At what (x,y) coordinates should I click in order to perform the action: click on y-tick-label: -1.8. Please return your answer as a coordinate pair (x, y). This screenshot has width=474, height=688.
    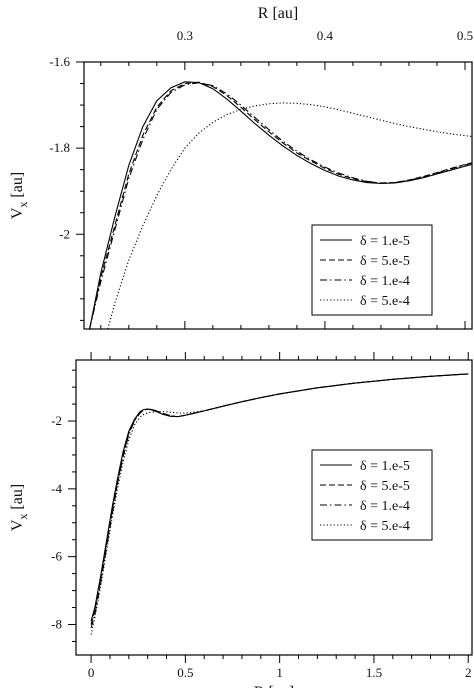
    Looking at the image, I should click on (59, 147).